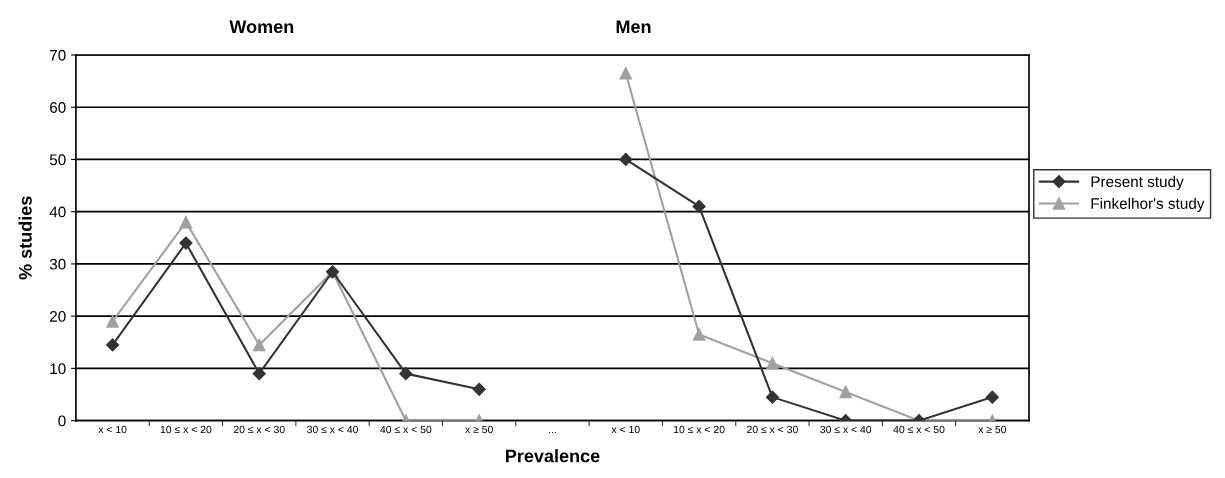 The height and width of the screenshot is (478, 1225). What do you see at coordinates (57, 264) in the screenshot?
I see `y-tick-label: 30` at bounding box center [57, 264].